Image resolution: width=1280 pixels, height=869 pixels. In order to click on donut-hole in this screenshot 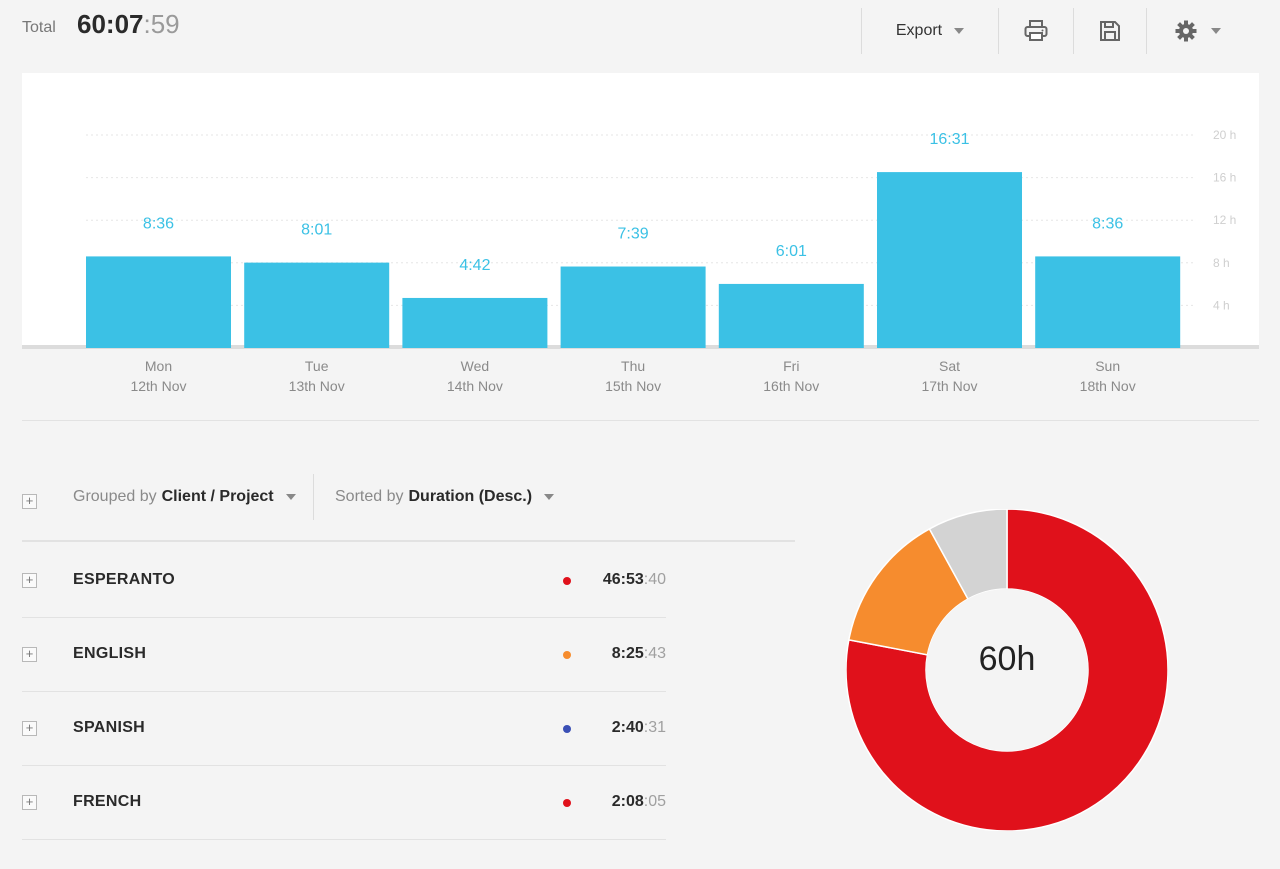, I will do `click(1007, 670)`.